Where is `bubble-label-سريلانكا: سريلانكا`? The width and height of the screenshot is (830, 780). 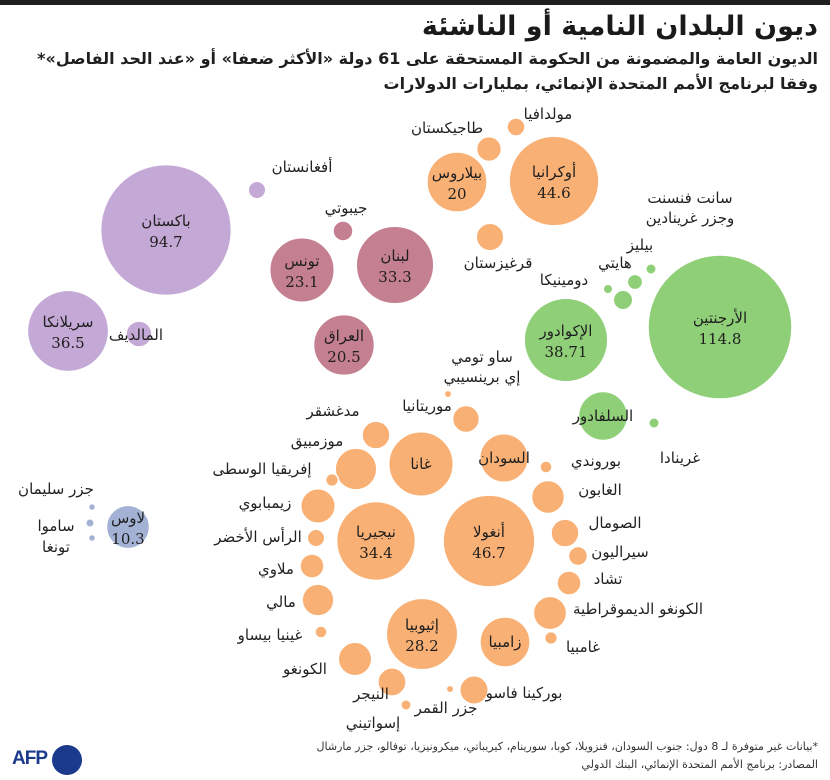
bubble-label-سريلانكا: سريلانكا is located at coordinates (68, 322).